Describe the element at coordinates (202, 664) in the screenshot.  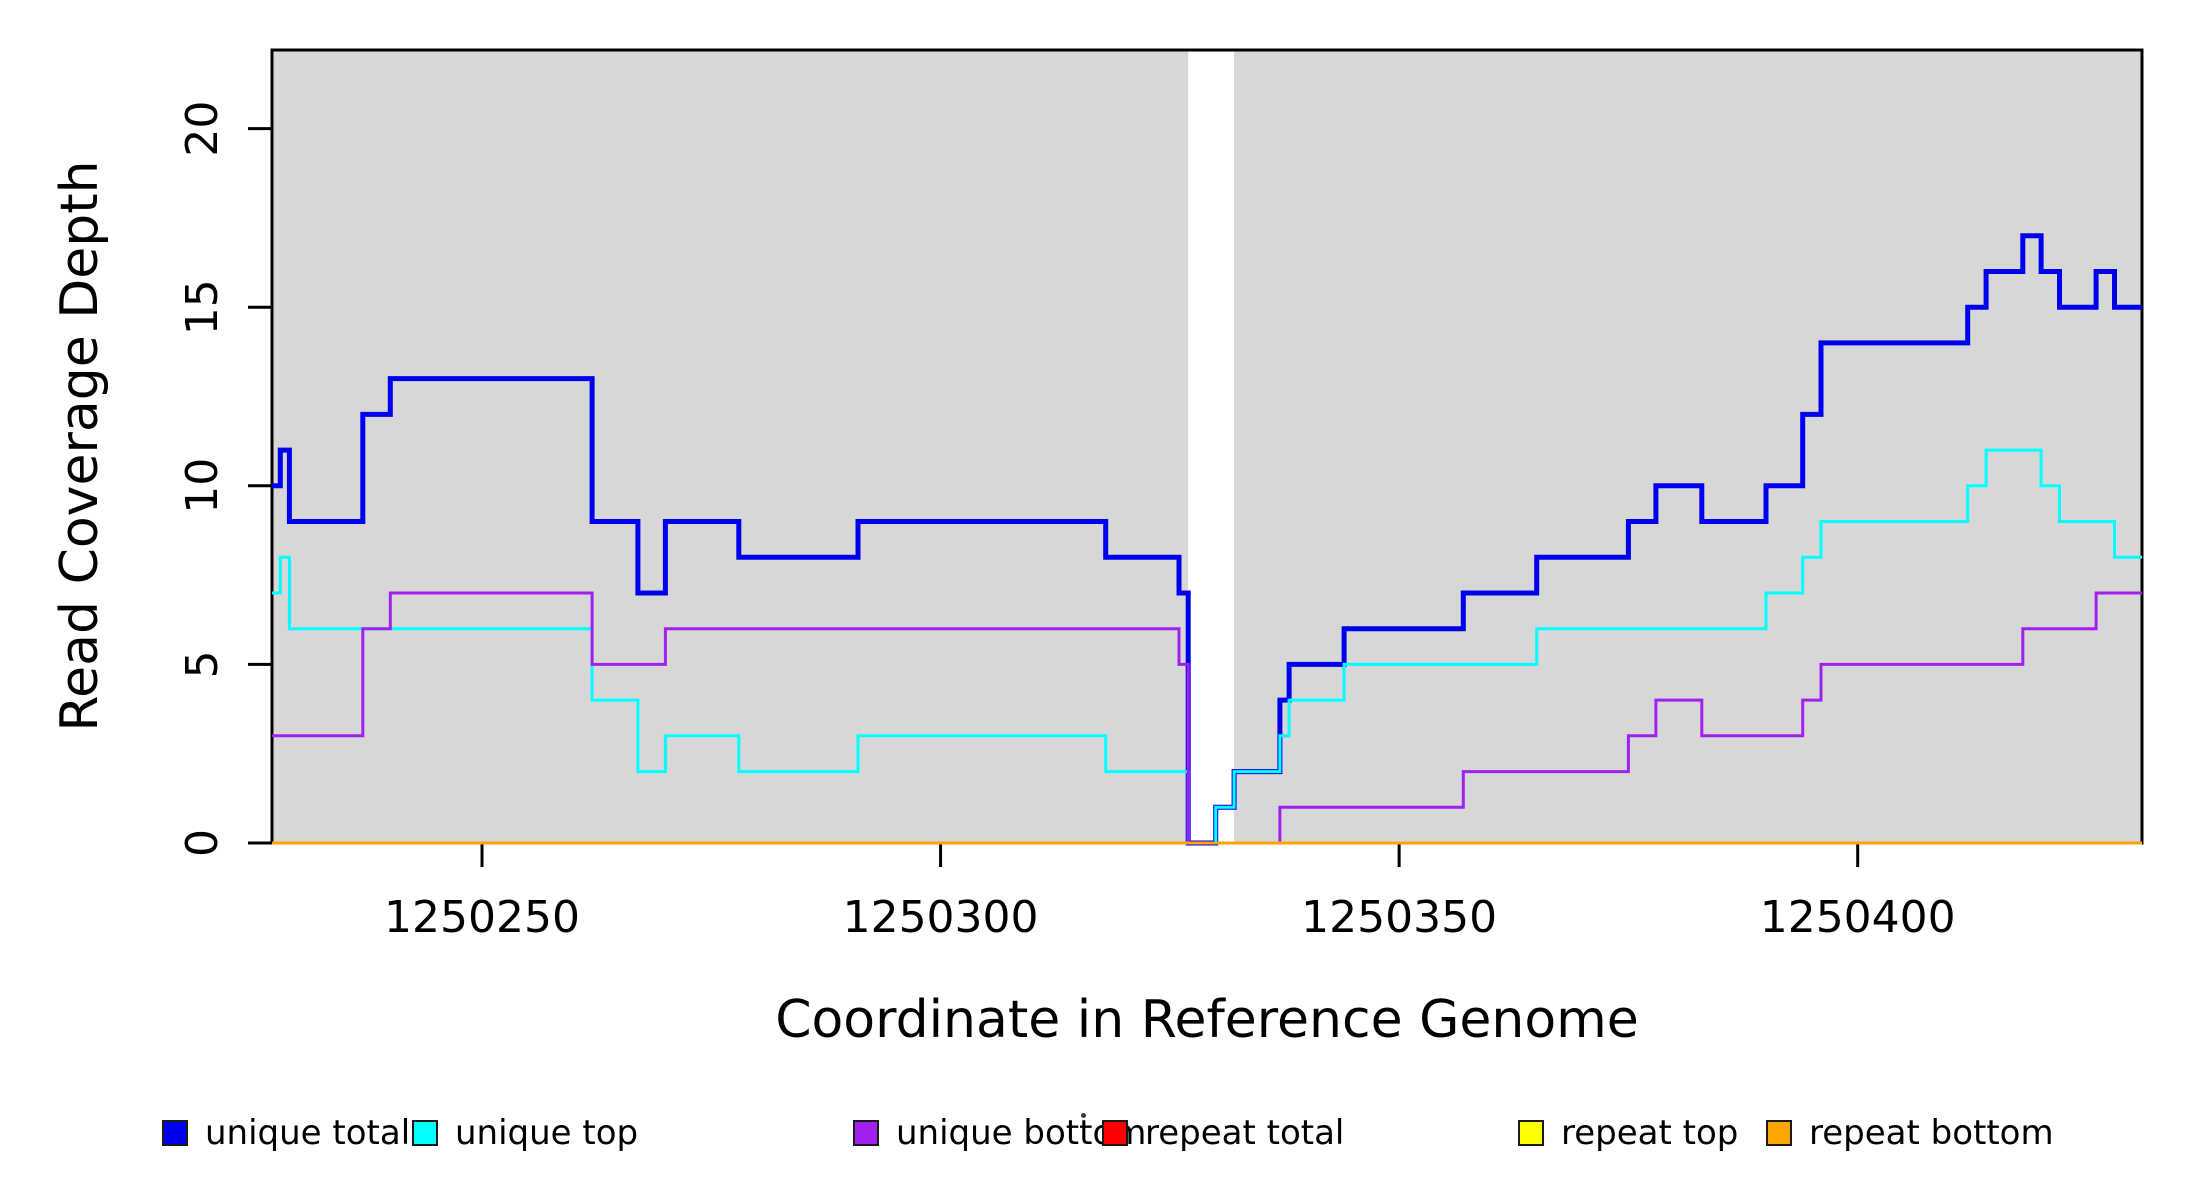
I see `y-tick-label: 5` at that location.